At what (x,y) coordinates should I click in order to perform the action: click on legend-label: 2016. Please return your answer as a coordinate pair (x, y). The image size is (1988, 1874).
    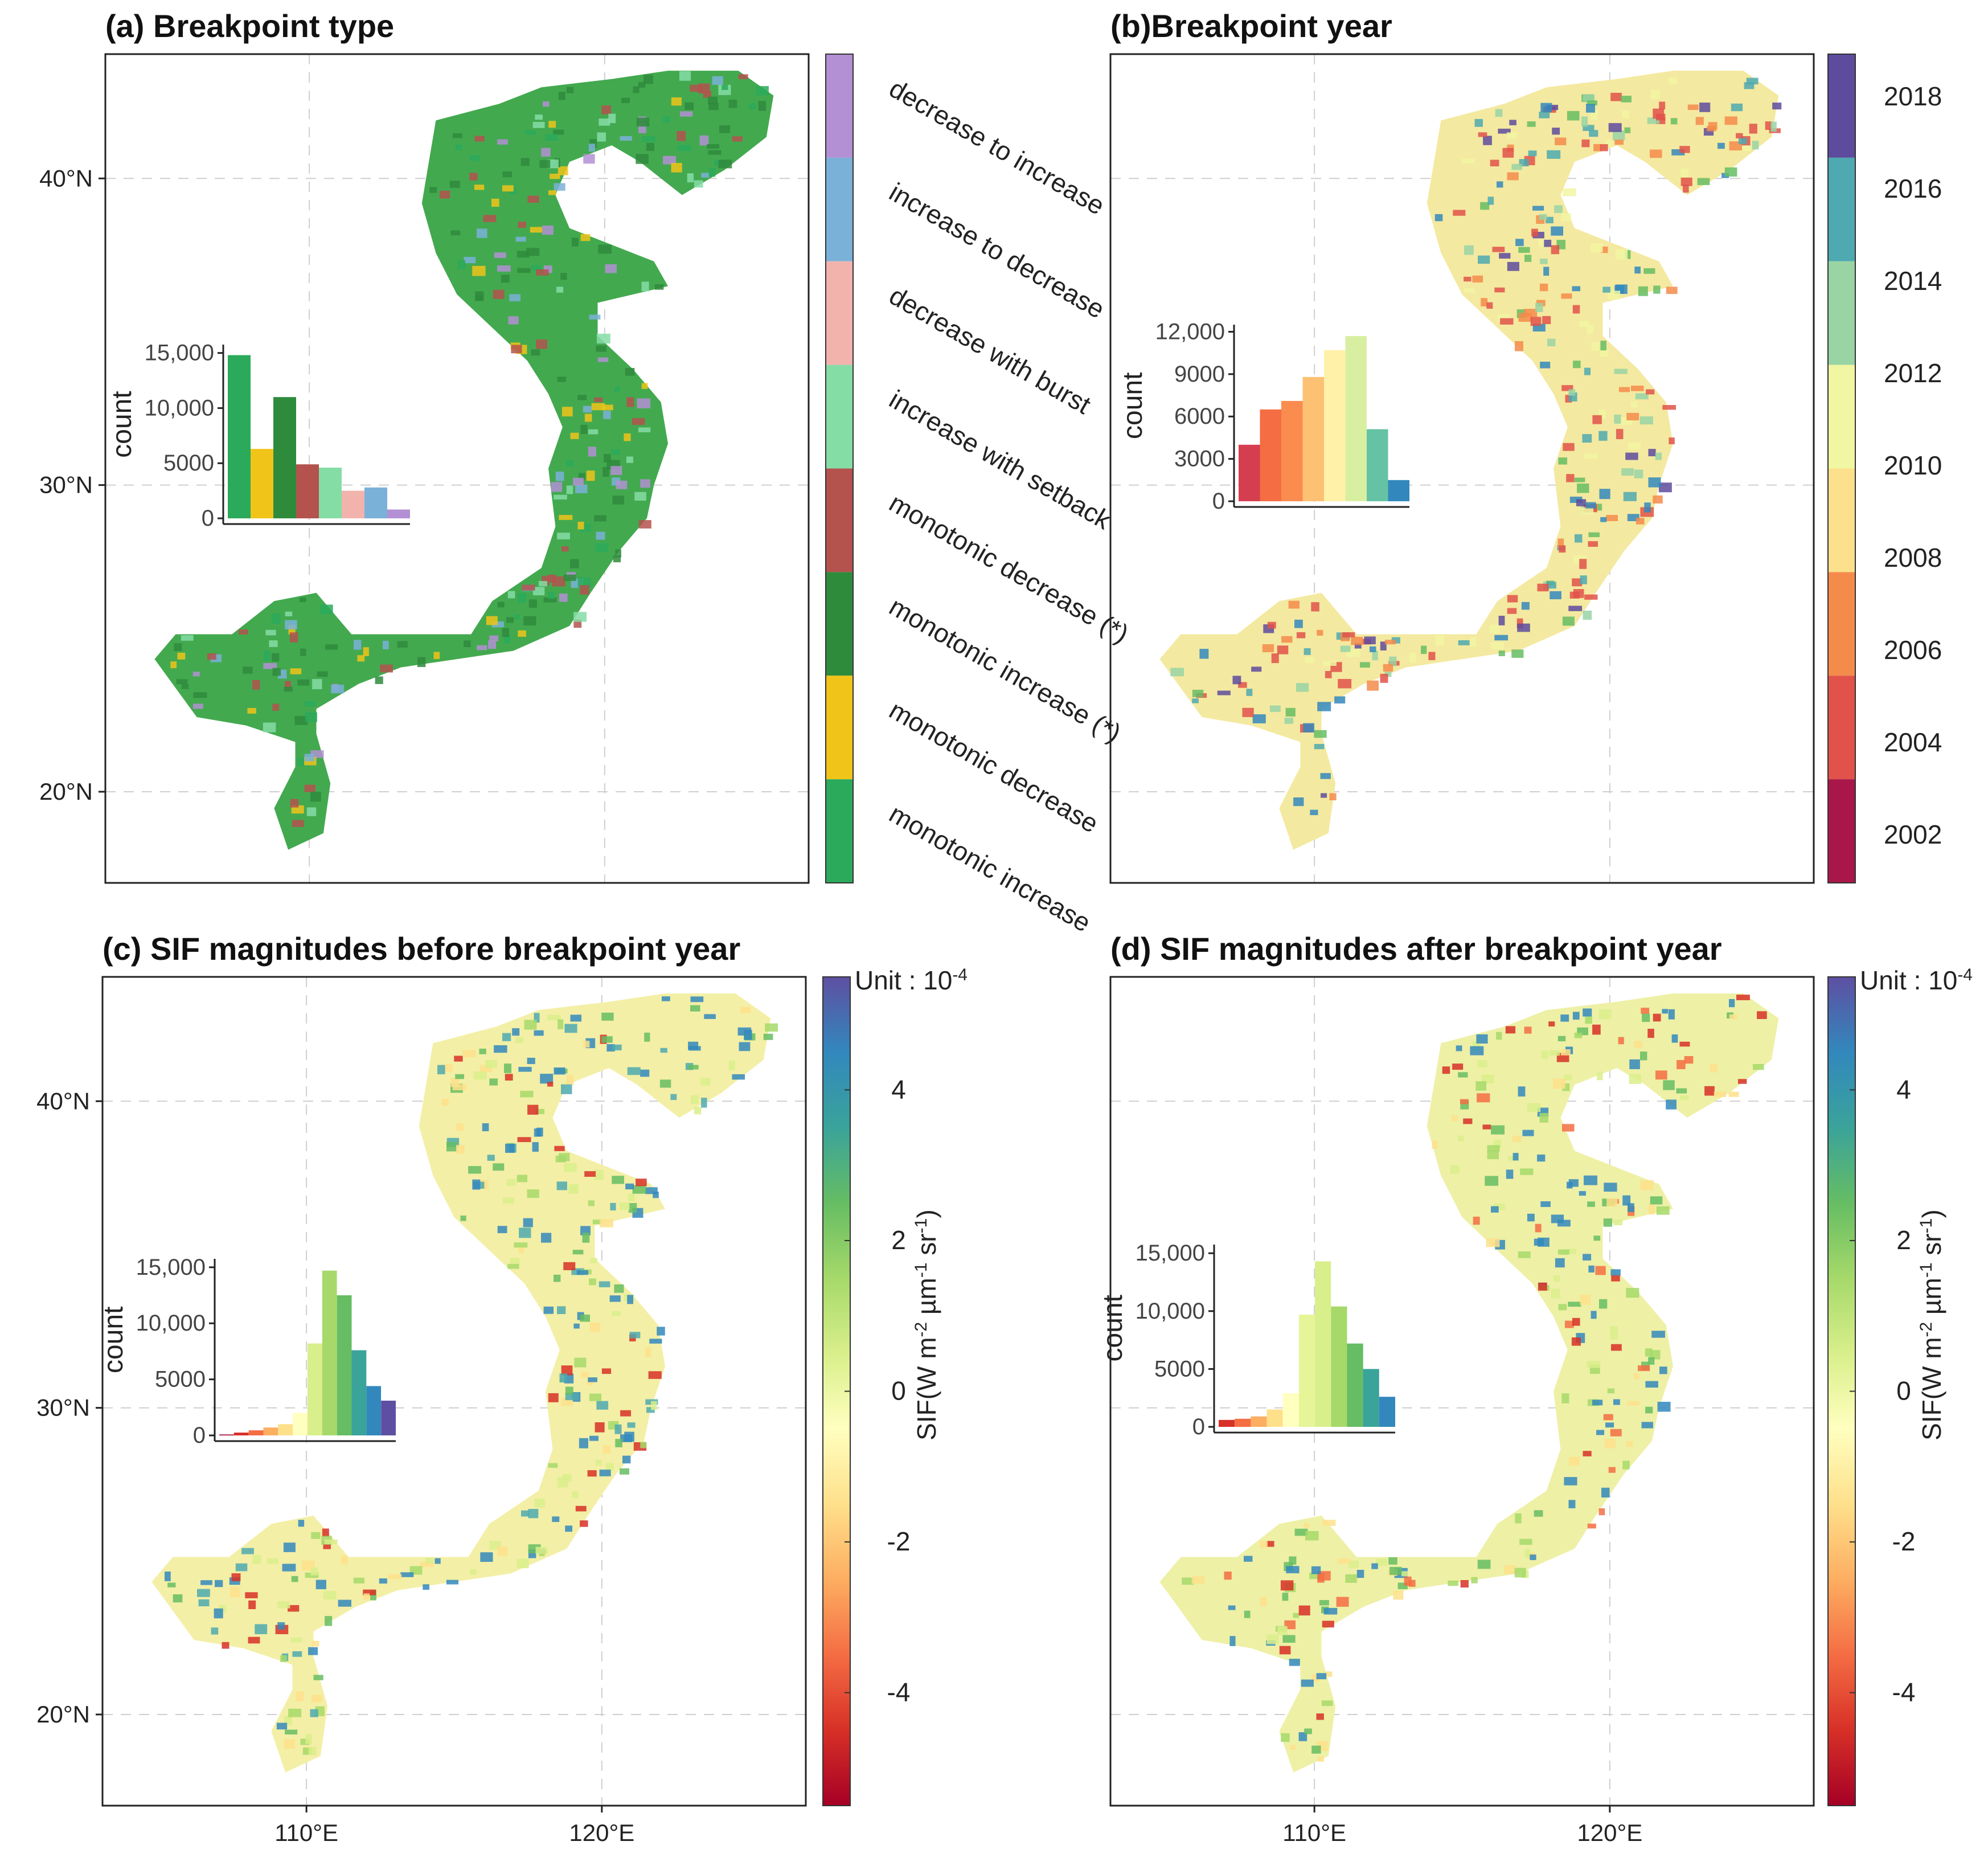
    Looking at the image, I should click on (1913, 189).